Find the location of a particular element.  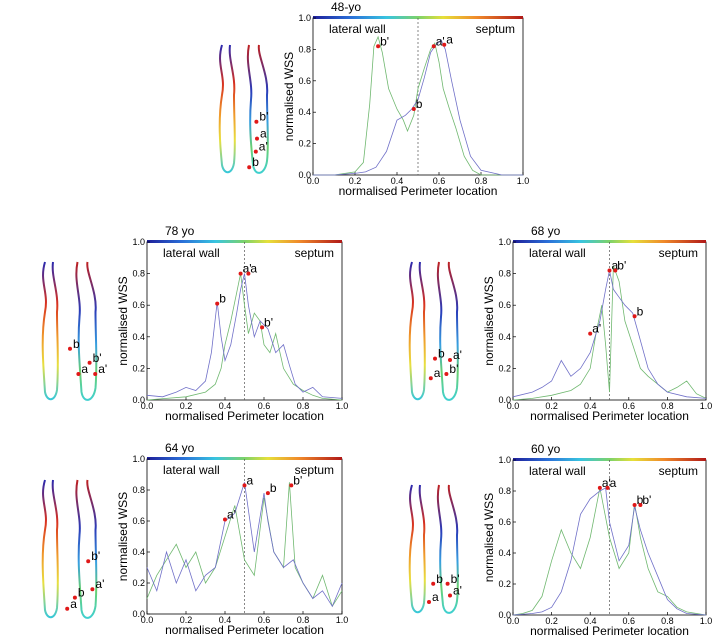

x-axis-label: normalised Perimeter location is located at coordinates (609, 631).